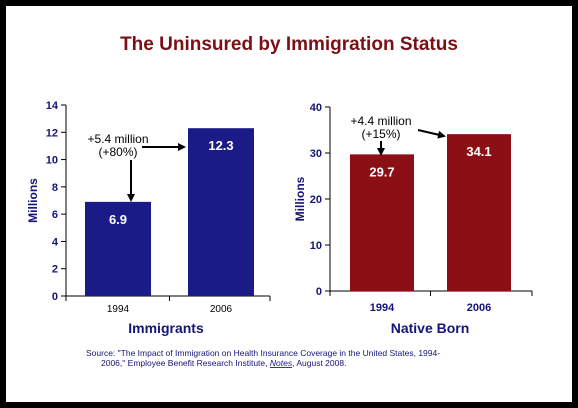 This screenshot has width=578, height=408. Describe the element at coordinates (316, 108) in the screenshot. I see `y-tick-label: 40` at that location.